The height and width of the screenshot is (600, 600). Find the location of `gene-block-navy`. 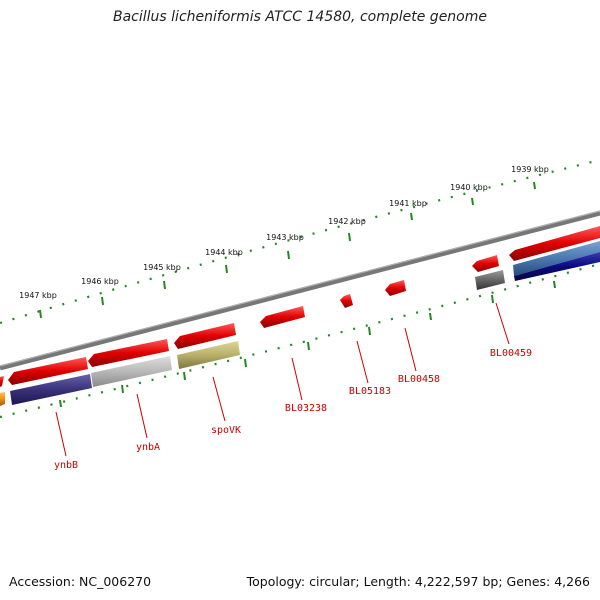

gene-block-navy is located at coordinates (557, 266).